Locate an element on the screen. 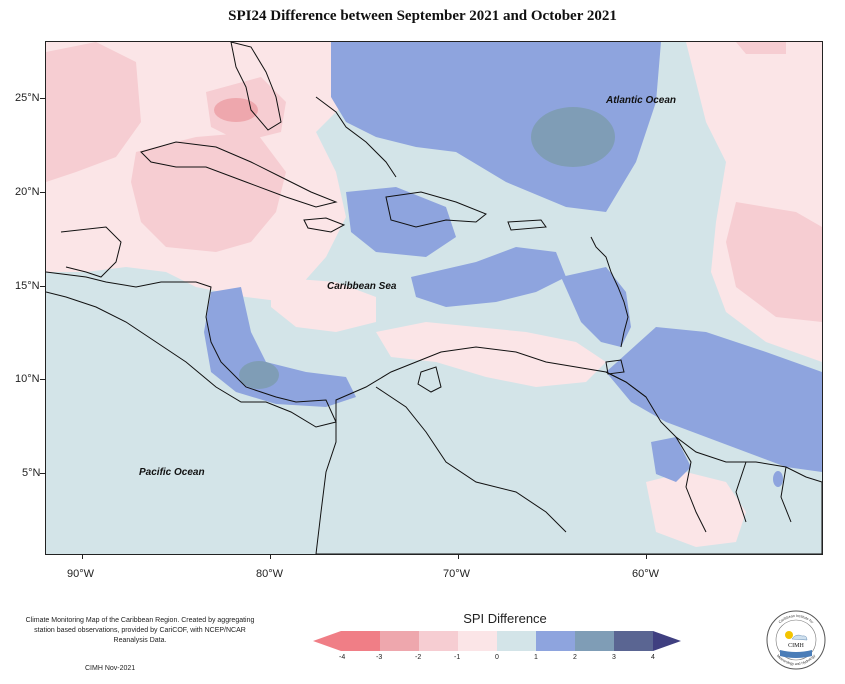 The width and height of the screenshot is (845, 684). florida-outline is located at coordinates (256, 86).